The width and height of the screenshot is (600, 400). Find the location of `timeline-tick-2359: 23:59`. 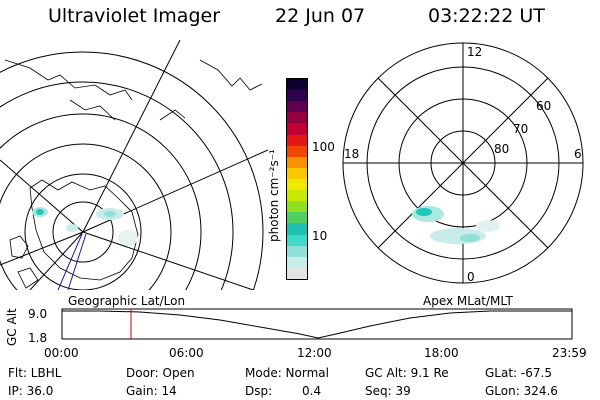

timeline-tick-2359: 23:59 is located at coordinates (569, 353).